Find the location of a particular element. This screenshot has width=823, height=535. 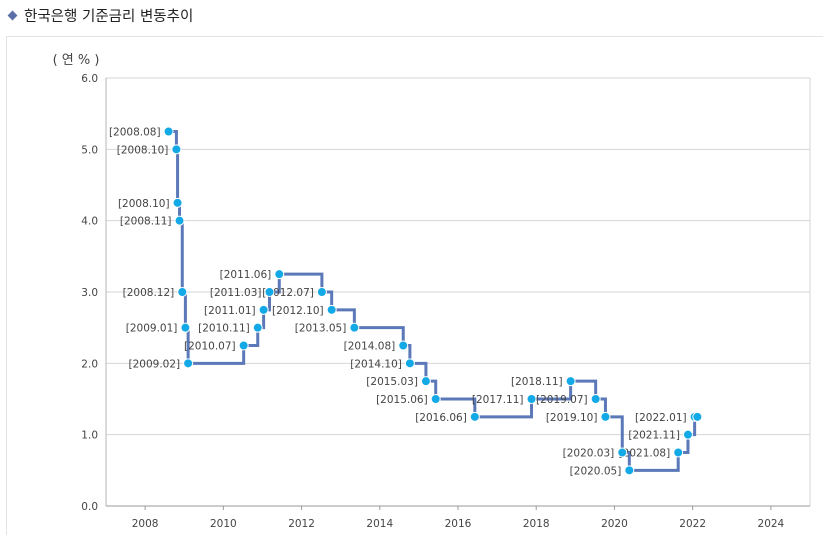

data-label: [2009.01] is located at coordinates (152, 329).